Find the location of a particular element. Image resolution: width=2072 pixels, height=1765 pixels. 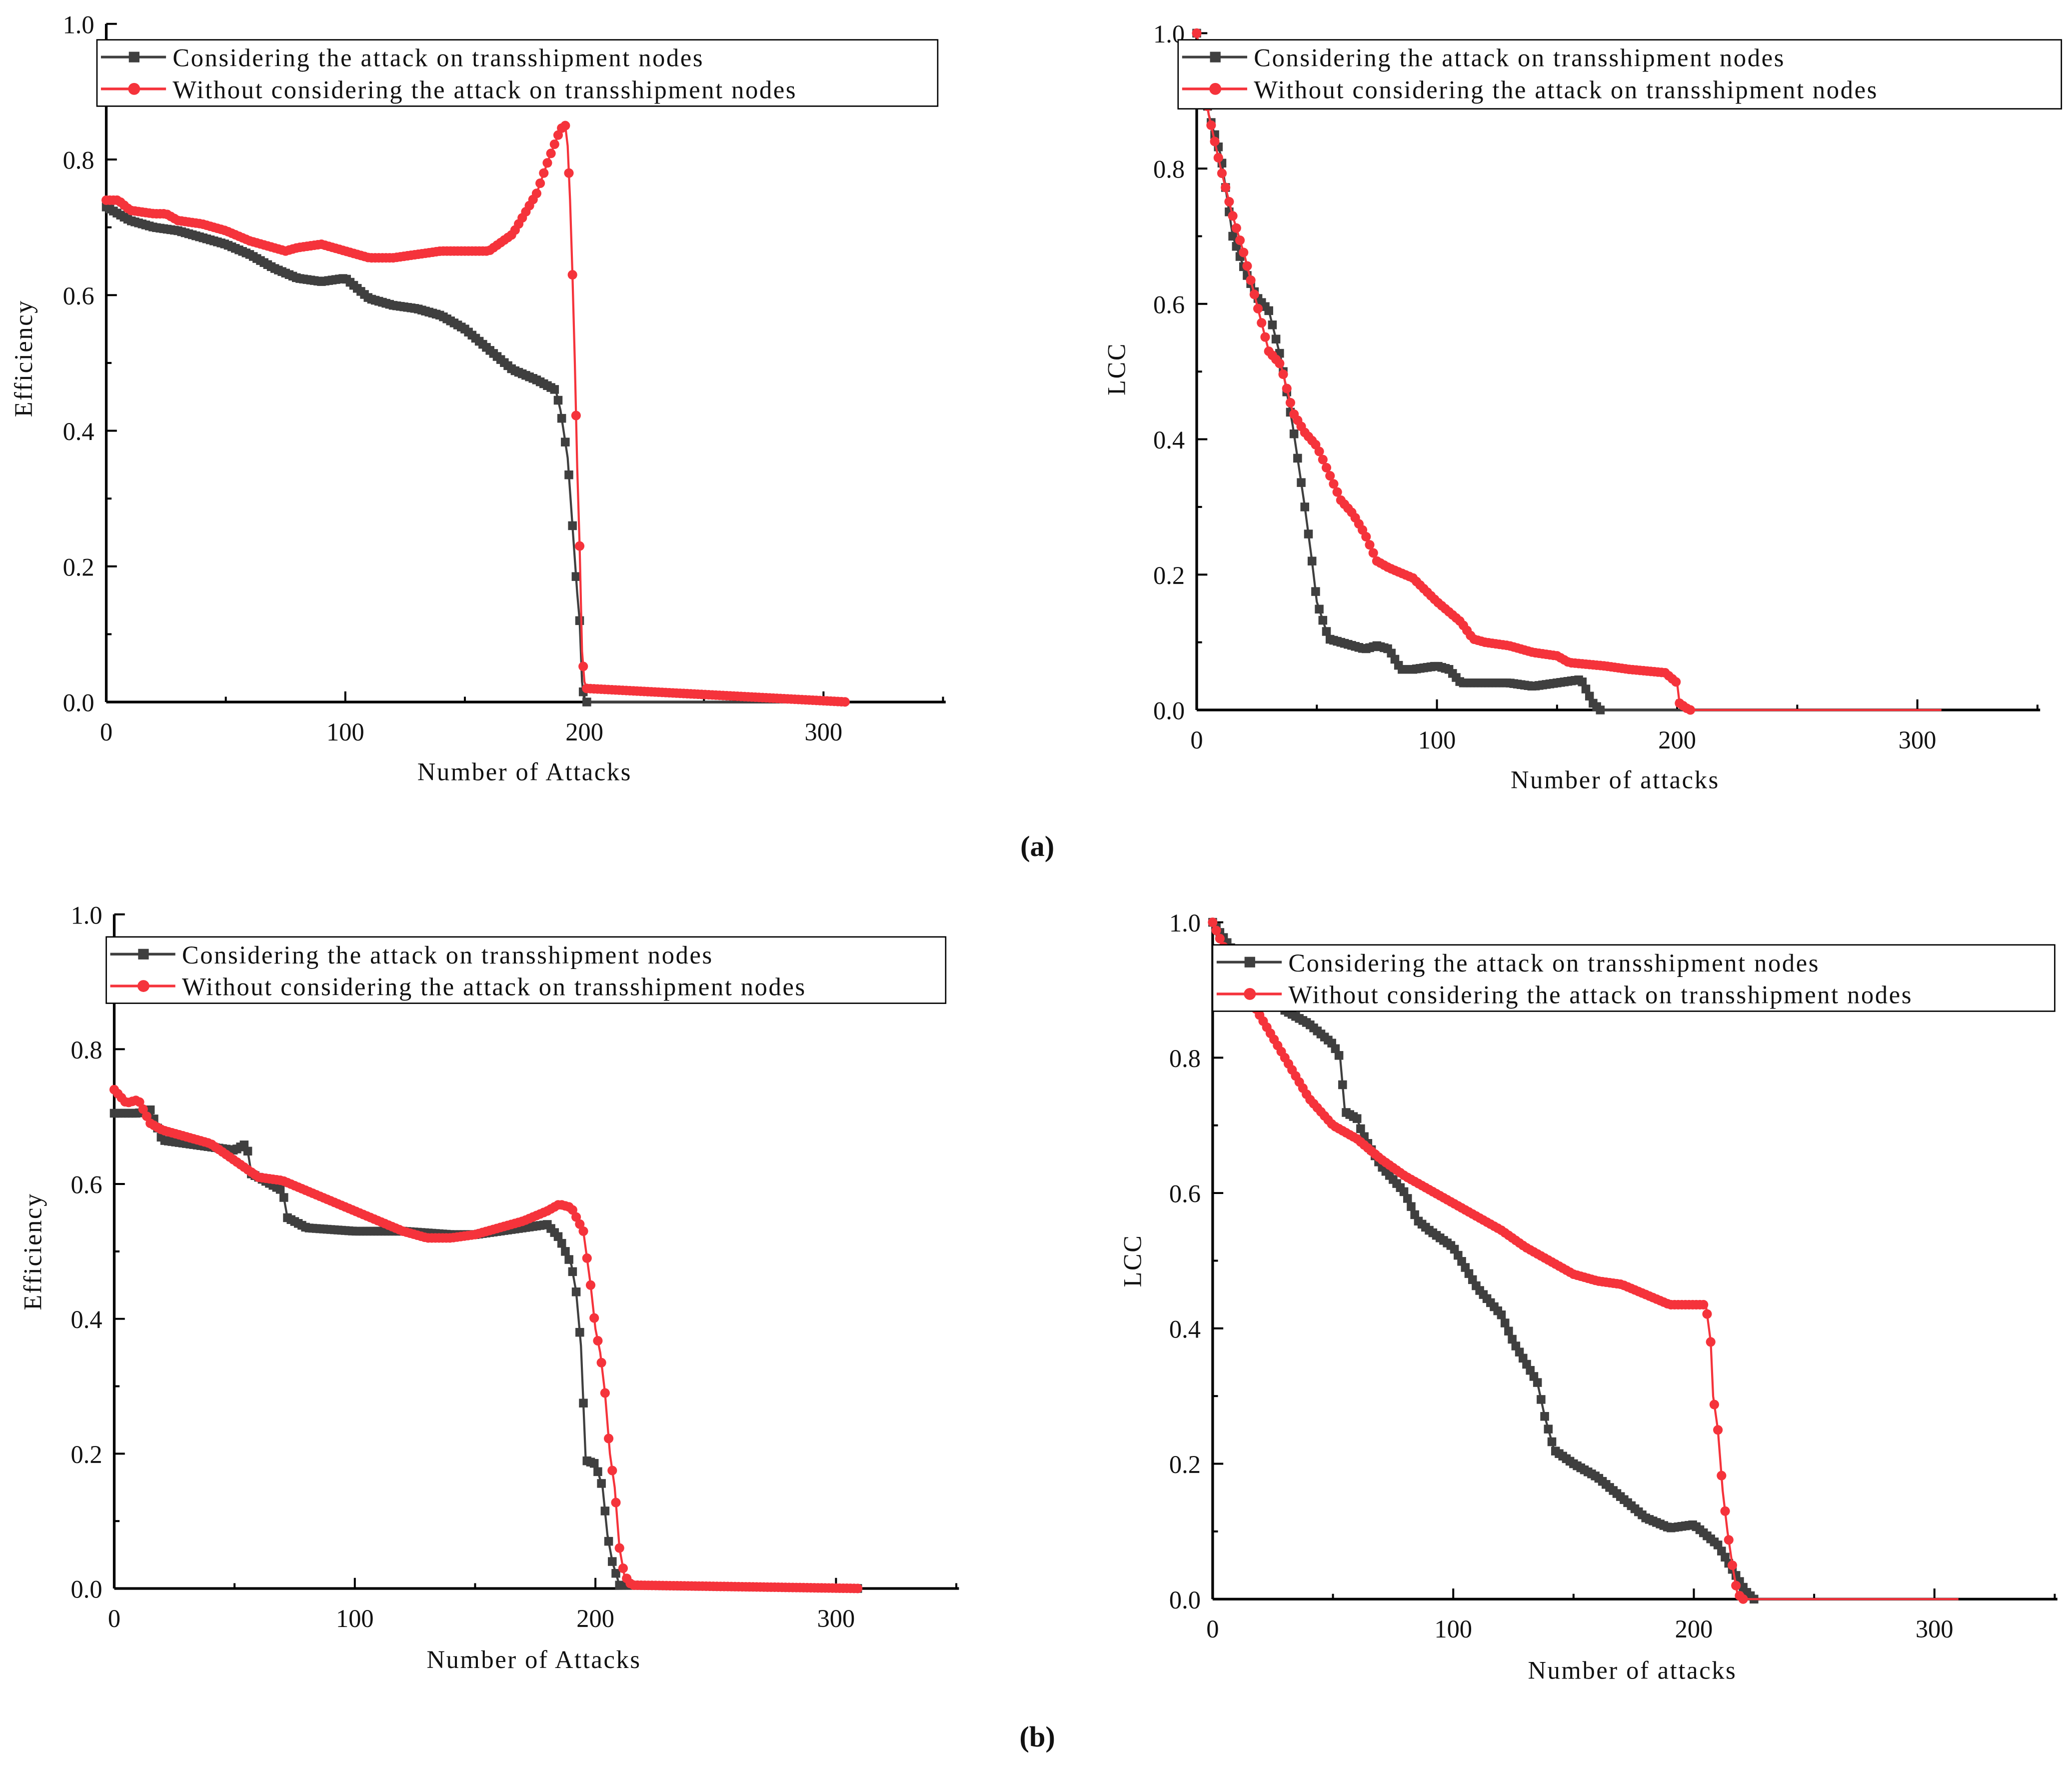

y-tick-label: 1.0 is located at coordinates (87, 915).